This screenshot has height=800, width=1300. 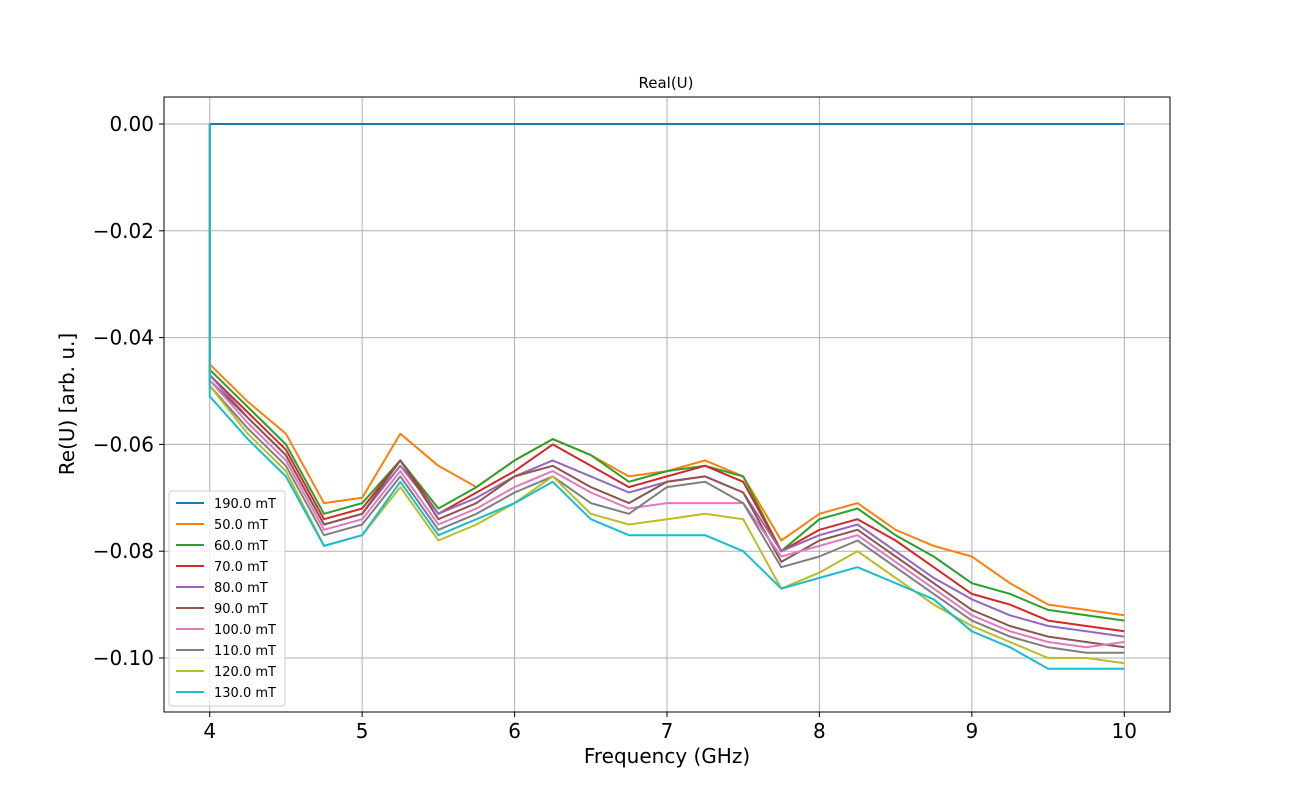 I want to click on y-tick-label: 0.00, so click(x=131, y=124).